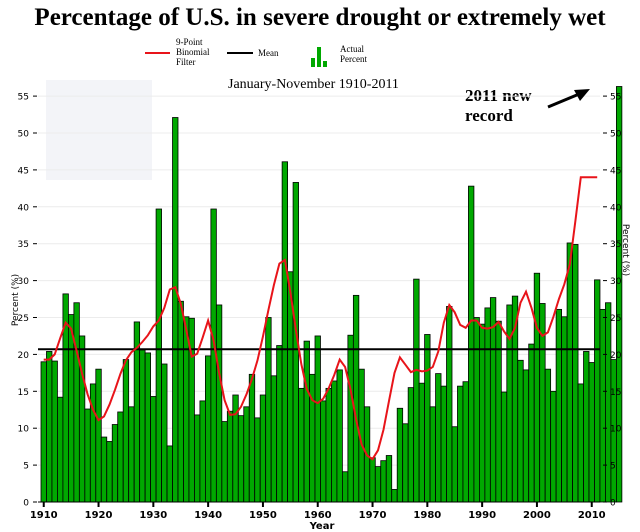  What do you see at coordinates (482, 515) in the screenshot?
I see `x-tick-label: 1990` at bounding box center [482, 515].